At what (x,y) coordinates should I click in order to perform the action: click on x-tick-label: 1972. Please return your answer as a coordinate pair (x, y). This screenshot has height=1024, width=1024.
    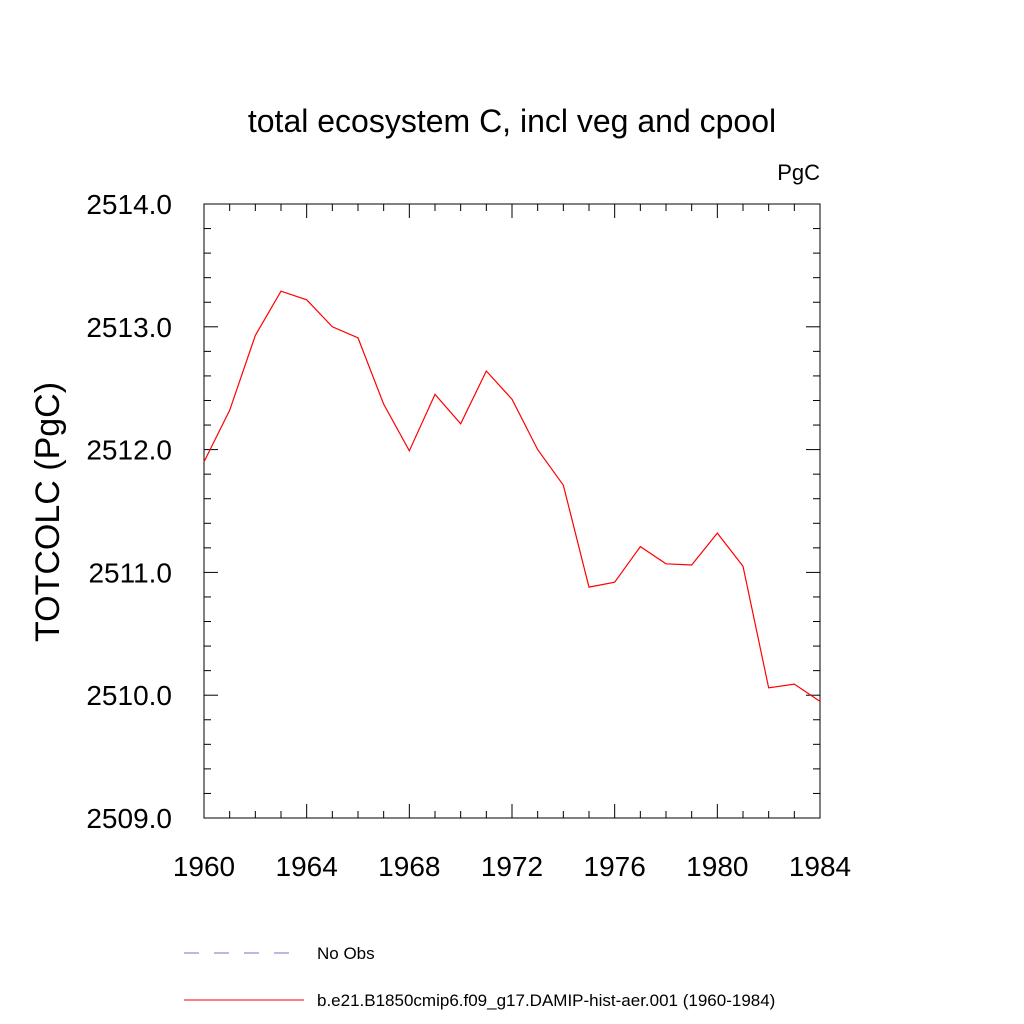
    Looking at the image, I should click on (512, 866).